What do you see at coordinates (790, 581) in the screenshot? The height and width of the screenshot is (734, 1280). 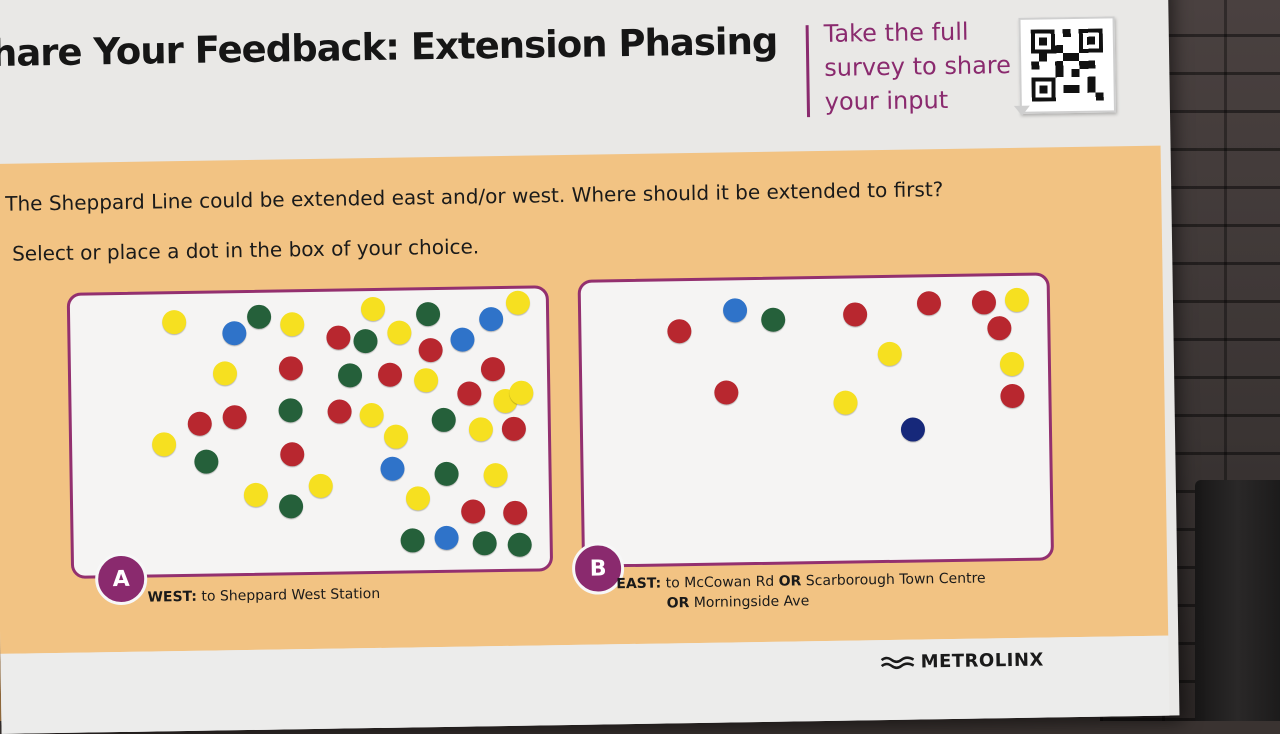 I see `option-b-or-1: OR` at bounding box center [790, 581].